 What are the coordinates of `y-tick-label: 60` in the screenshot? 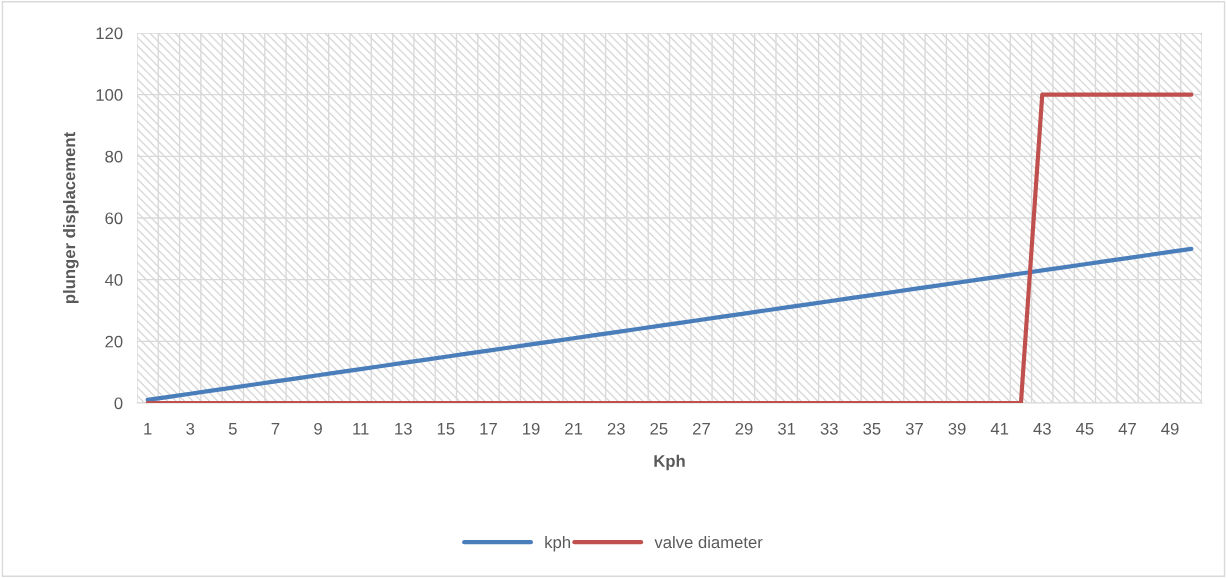 It's located at (114, 218).